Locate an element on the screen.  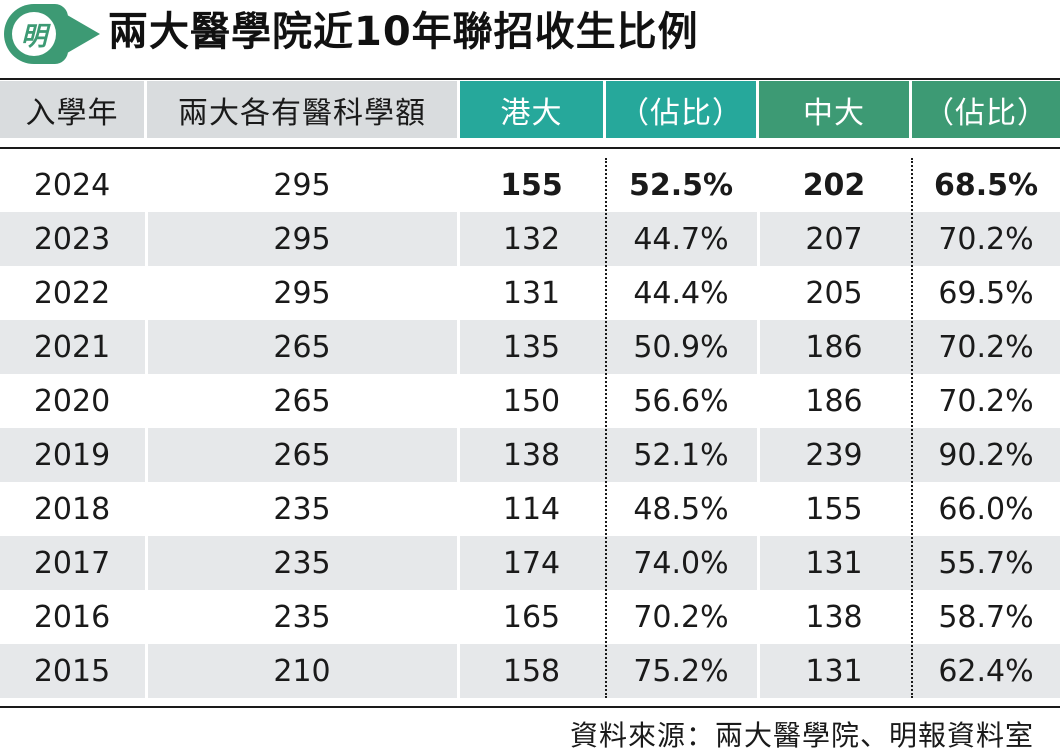
logo-glyph: 明 is located at coordinates (34, 34).